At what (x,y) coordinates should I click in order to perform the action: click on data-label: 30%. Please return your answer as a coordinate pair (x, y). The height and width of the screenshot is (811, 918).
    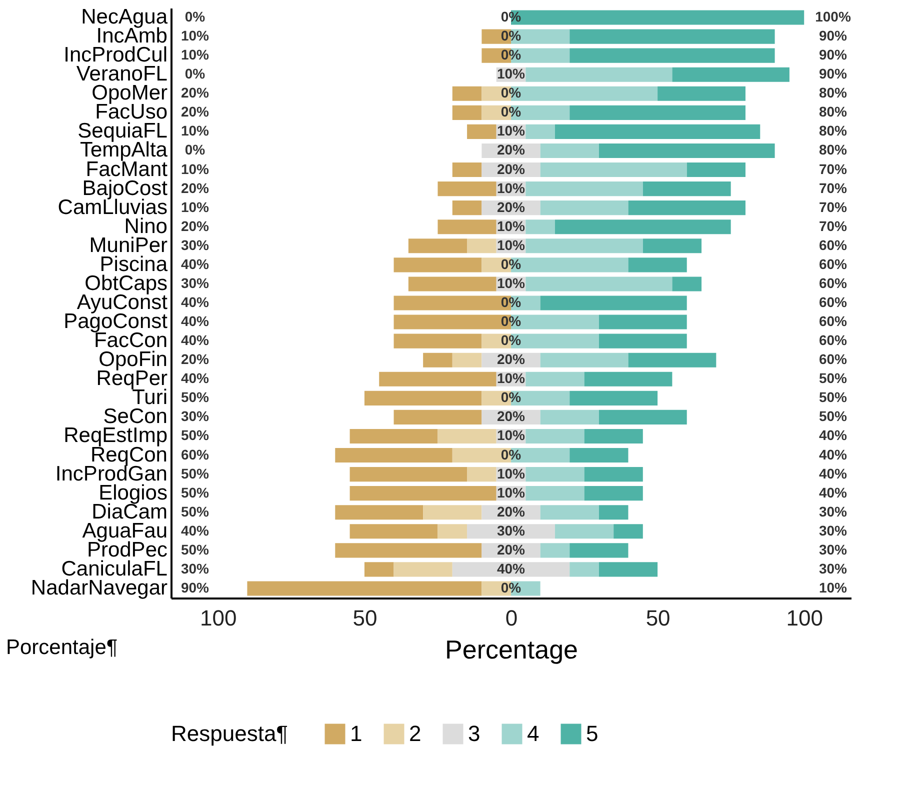
    Looking at the image, I should click on (511, 530).